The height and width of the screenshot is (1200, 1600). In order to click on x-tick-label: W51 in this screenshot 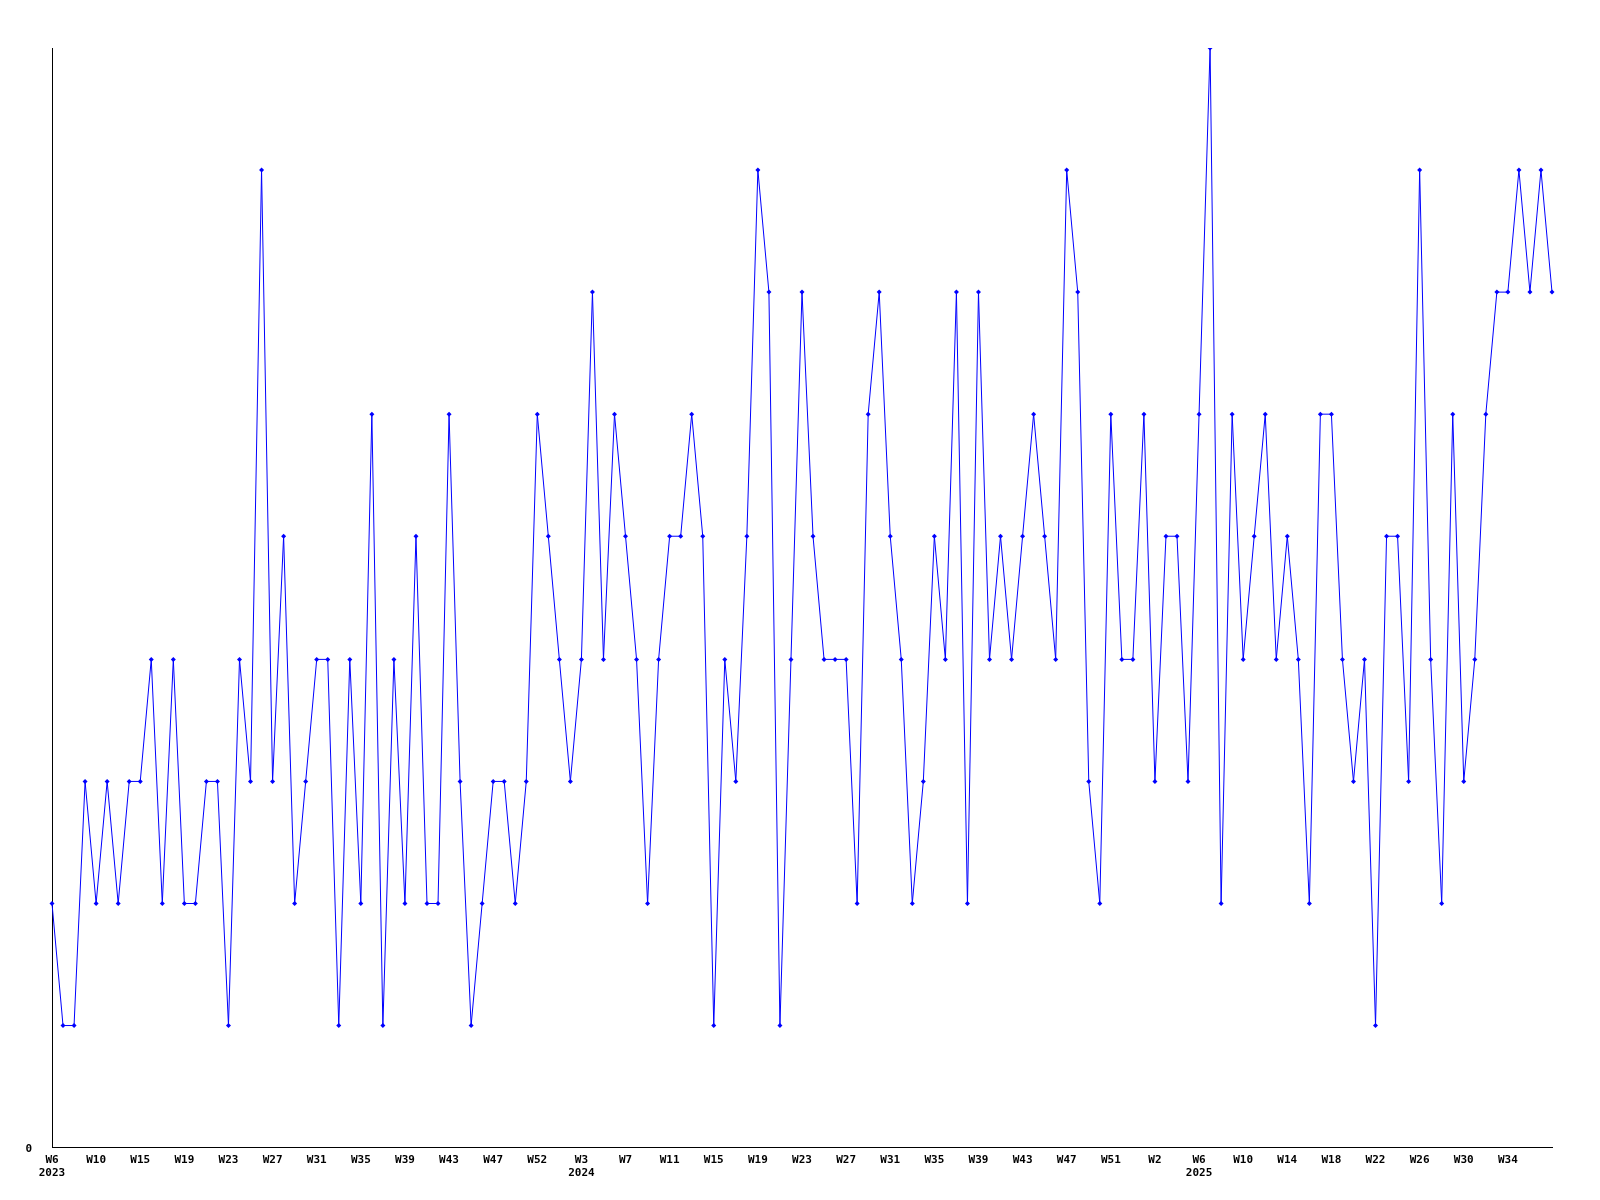, I will do `click(1111, 1160)`.